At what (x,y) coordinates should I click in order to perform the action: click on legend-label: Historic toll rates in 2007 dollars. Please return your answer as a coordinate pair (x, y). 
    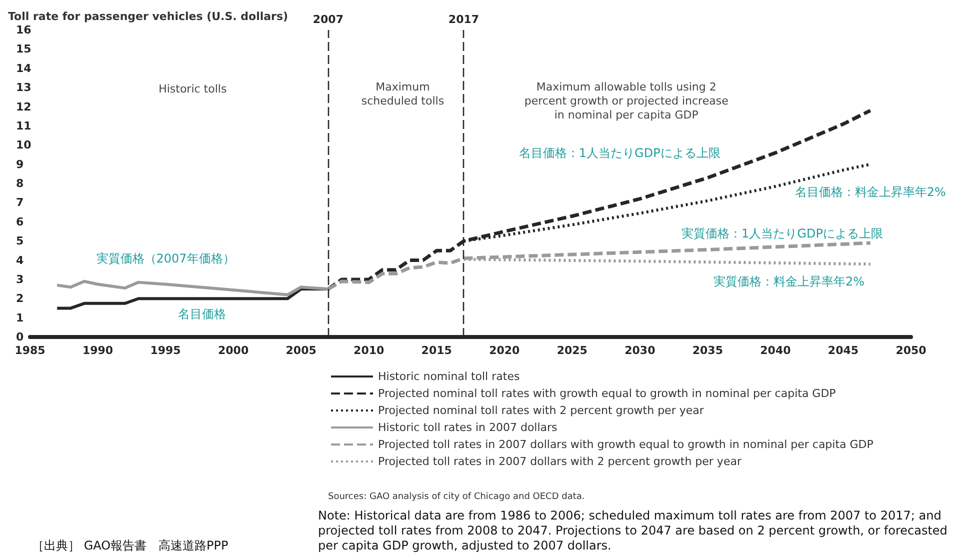
    Looking at the image, I should click on (468, 427).